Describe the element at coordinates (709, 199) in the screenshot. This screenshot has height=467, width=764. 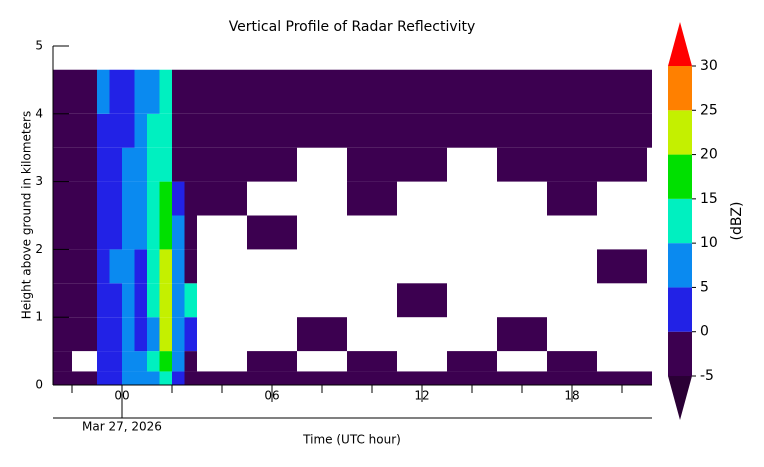
I see `colorbar-tick-label: 15` at that location.